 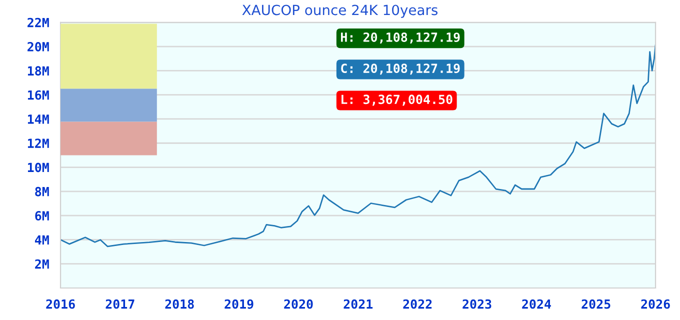 I want to click on x-tick-label: 2017, so click(x=120, y=304).